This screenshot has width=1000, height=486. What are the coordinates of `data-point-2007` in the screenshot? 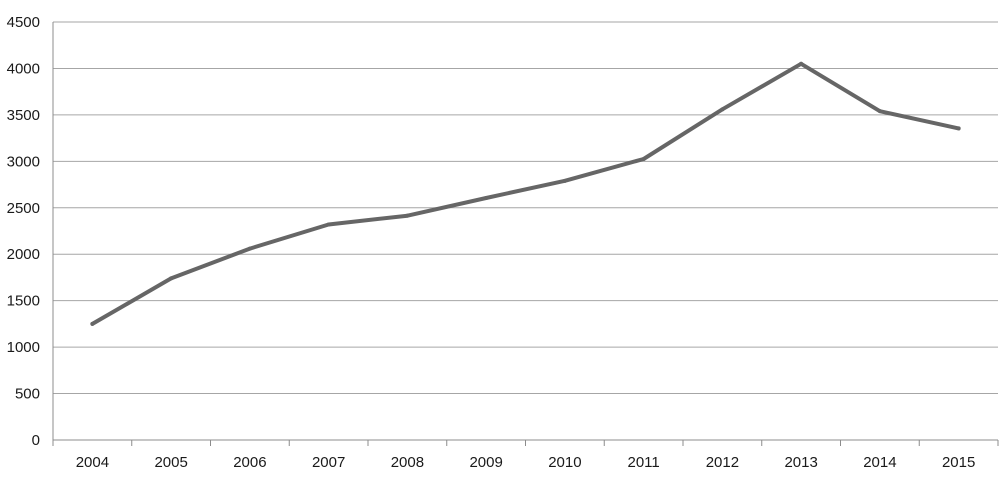 It's located at (328, 224).